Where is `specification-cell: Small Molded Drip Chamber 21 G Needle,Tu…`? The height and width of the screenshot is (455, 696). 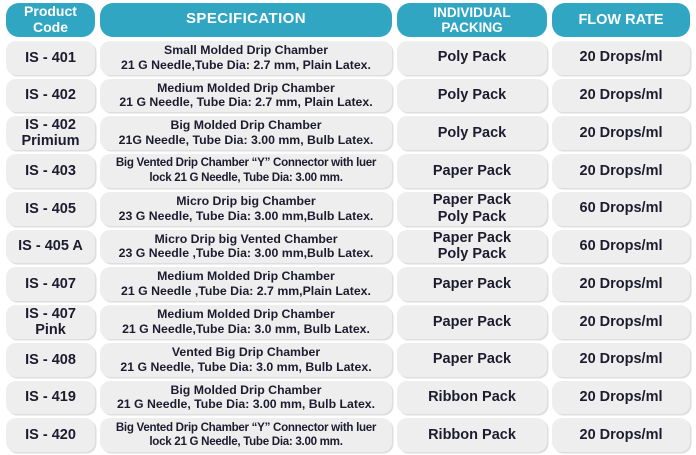 specification-cell: Small Molded Drip Chamber 21 G Needle,Tu… is located at coordinates (246, 57).